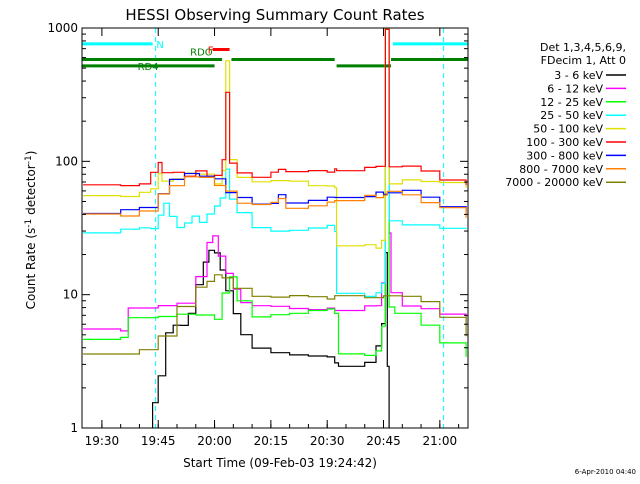 The width and height of the screenshot is (640, 484). What do you see at coordinates (578, 75) in the screenshot?
I see `legend-label-0: 3 - 6 keV` at bounding box center [578, 75].